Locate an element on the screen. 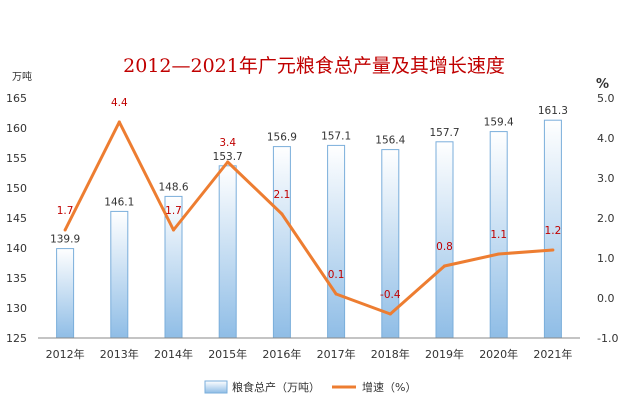 The height and width of the screenshot is (412, 629). right-axis: -1.0 0.0 1.0 2.0 3.0 4.0 5.0 is located at coordinates (607, 218).